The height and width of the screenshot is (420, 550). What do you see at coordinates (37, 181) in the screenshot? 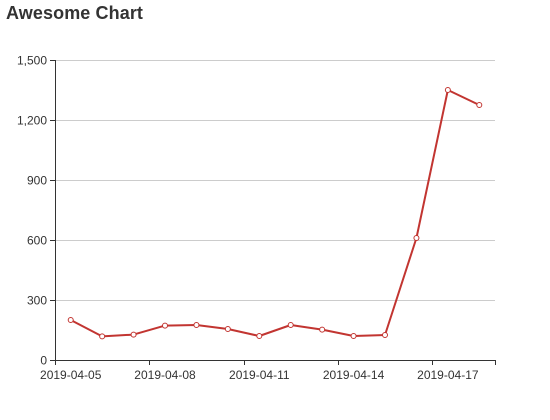
I see `y-tick-label: 900` at bounding box center [37, 181].